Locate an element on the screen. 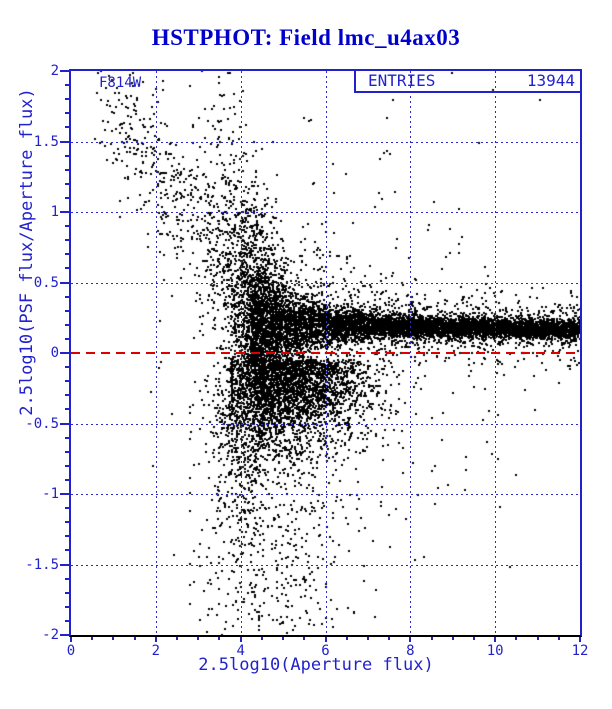  x-tick-label: 8 is located at coordinates (410, 651).